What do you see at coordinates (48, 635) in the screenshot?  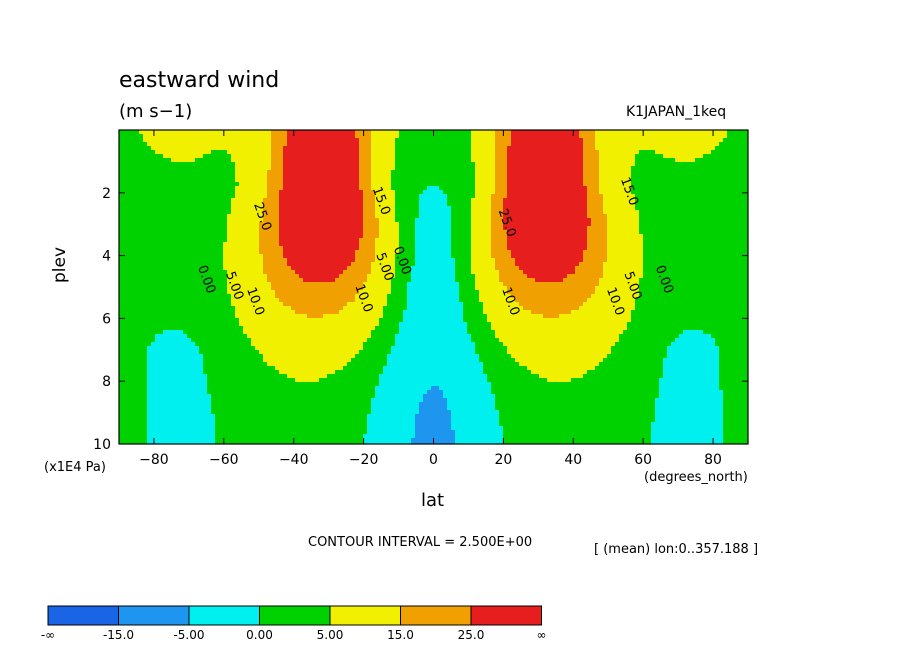 I see `colorbar-label: -∞` at bounding box center [48, 635].